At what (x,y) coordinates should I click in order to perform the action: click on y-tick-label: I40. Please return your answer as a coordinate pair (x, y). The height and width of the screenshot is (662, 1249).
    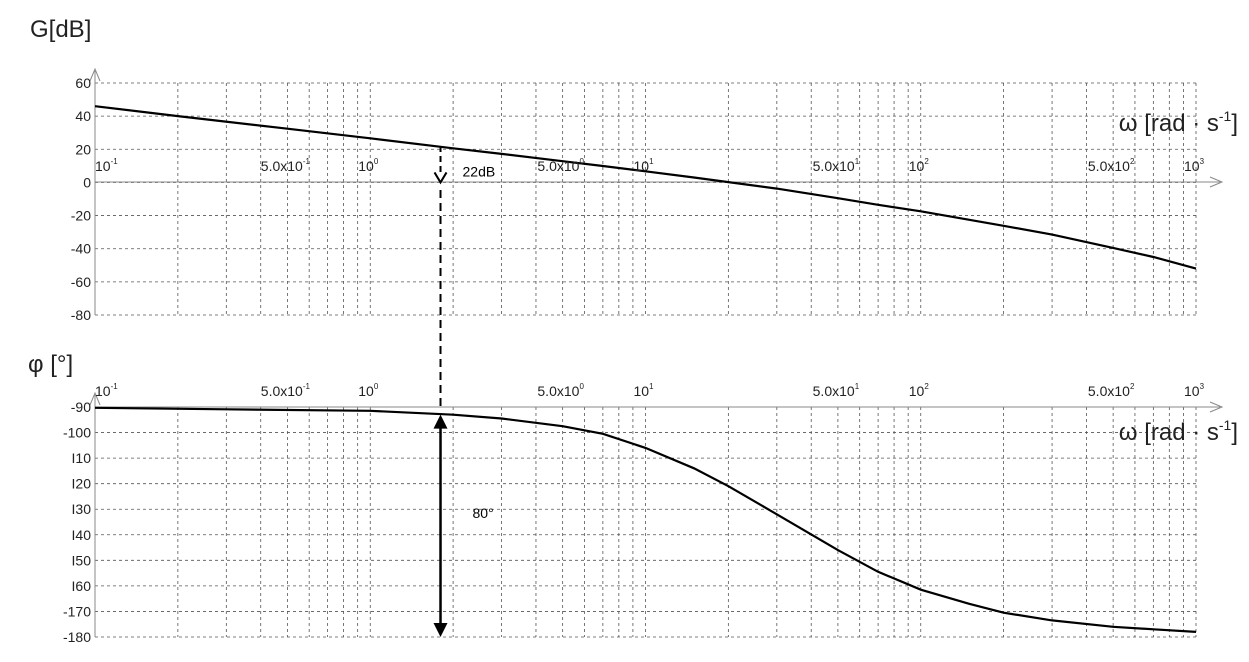
    Looking at the image, I should click on (82, 535).